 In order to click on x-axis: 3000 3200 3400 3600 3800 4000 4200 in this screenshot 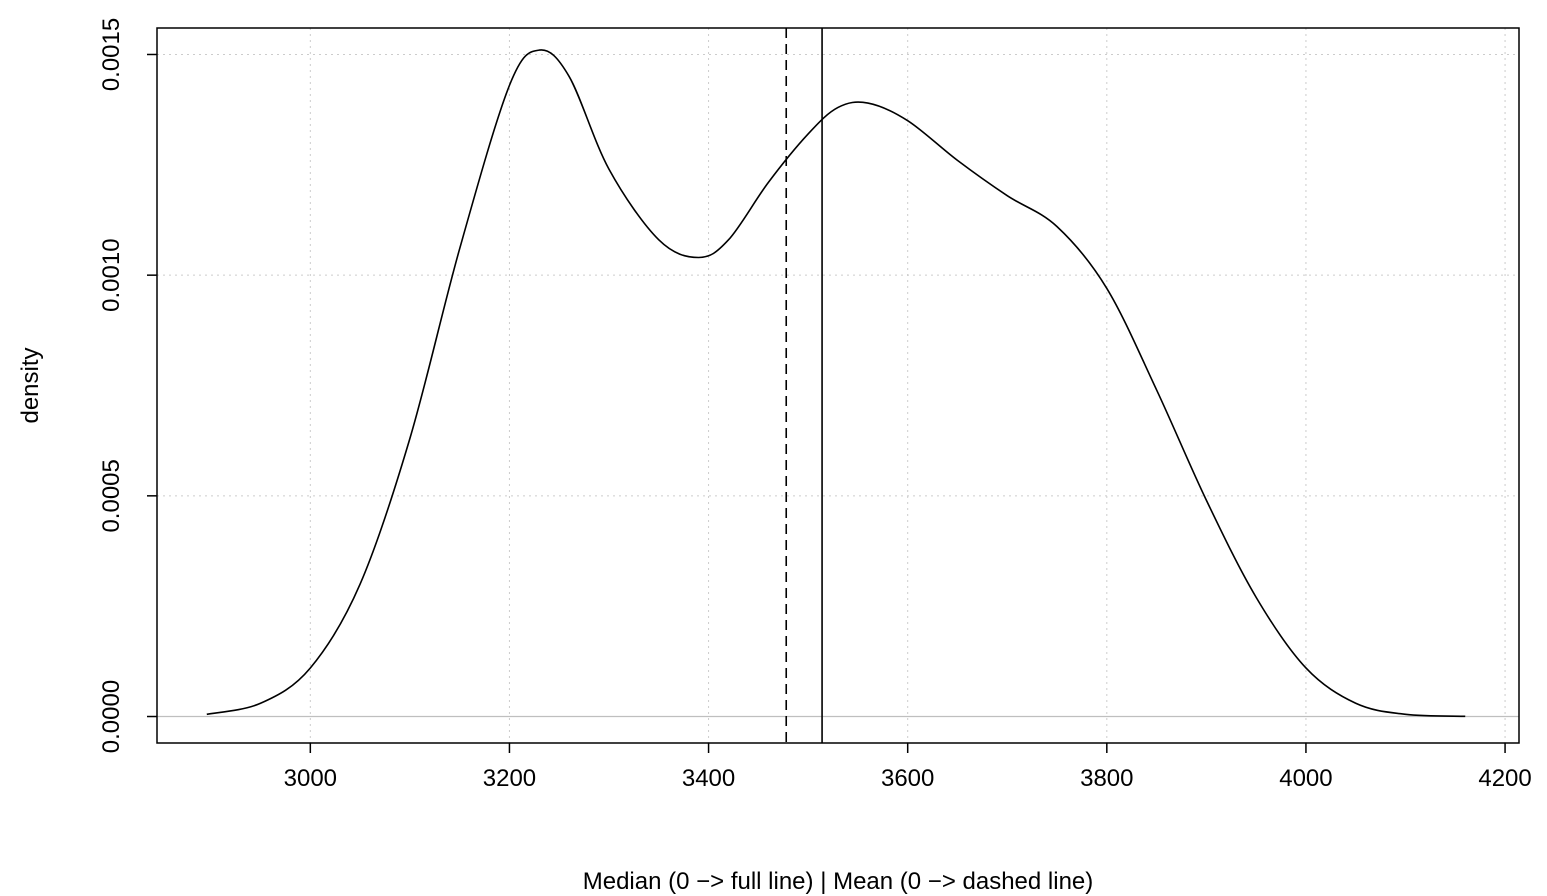, I will do `click(908, 767)`.